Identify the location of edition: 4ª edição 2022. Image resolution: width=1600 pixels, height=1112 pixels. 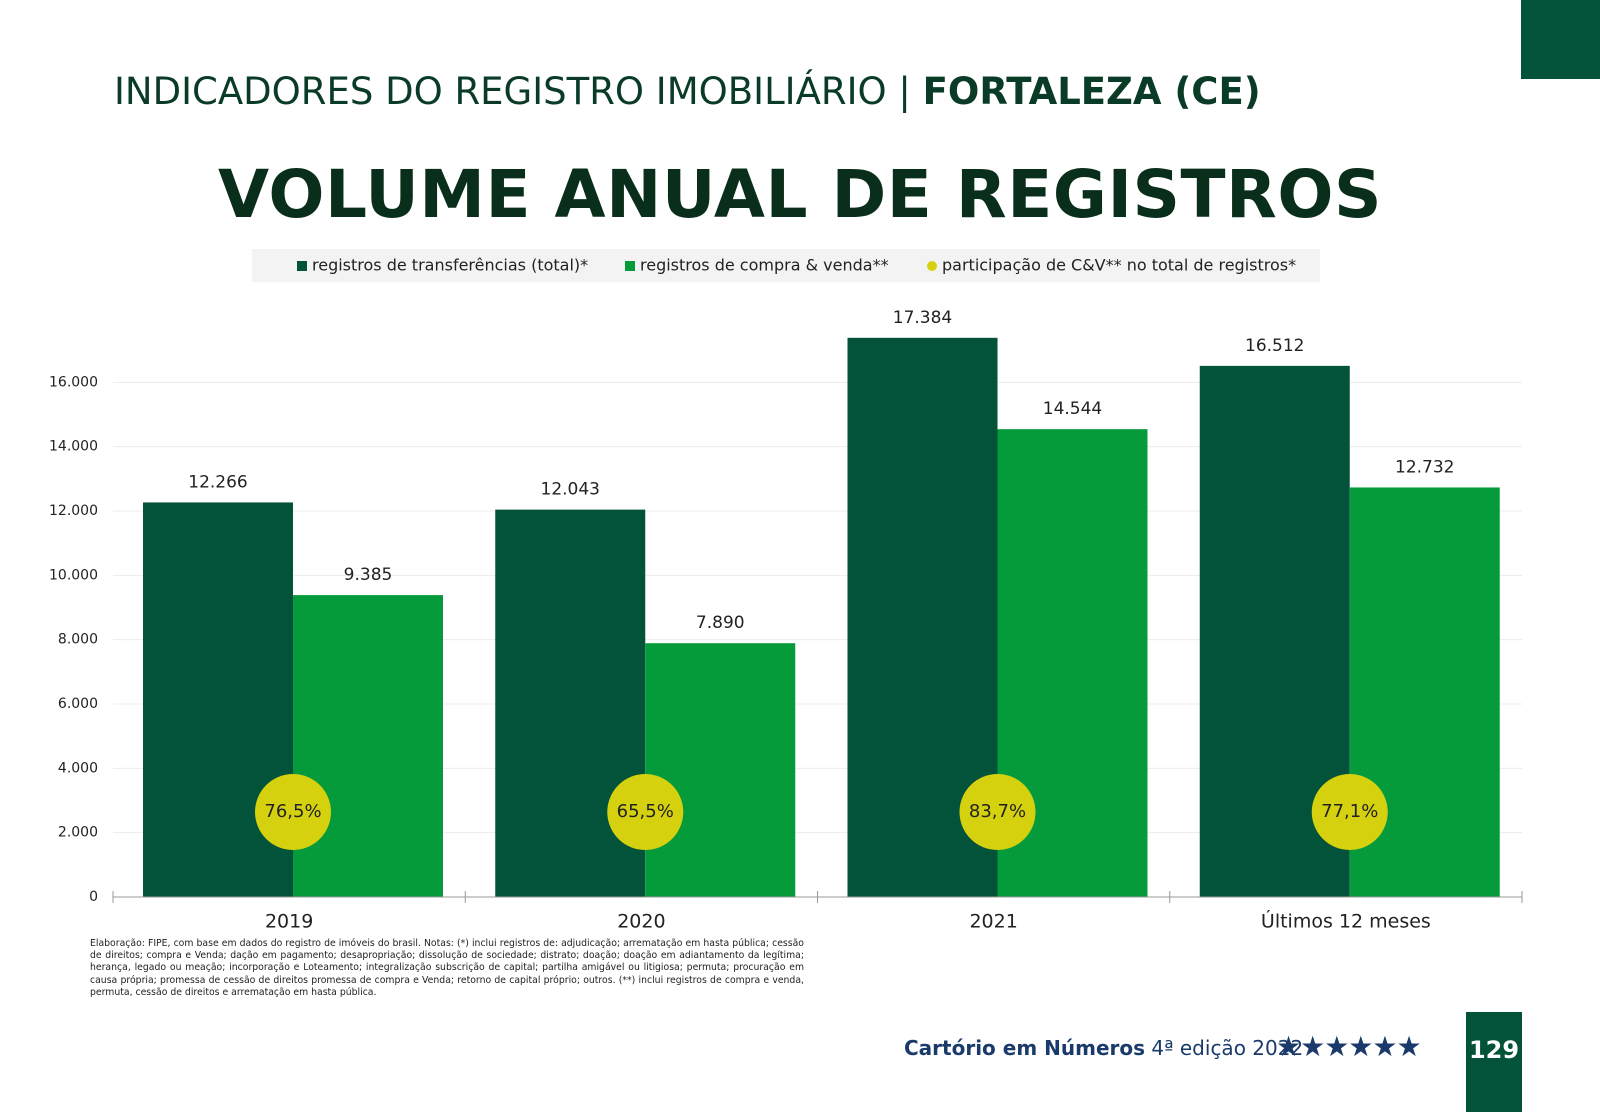
(1227, 1048).